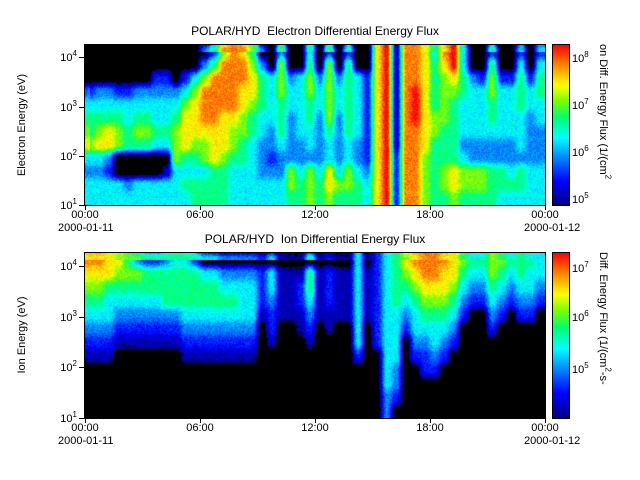  I want to click on electron-x-axis-ticks: 00:00 06:00 12:00 18:00 00:00, so click(315, 216).